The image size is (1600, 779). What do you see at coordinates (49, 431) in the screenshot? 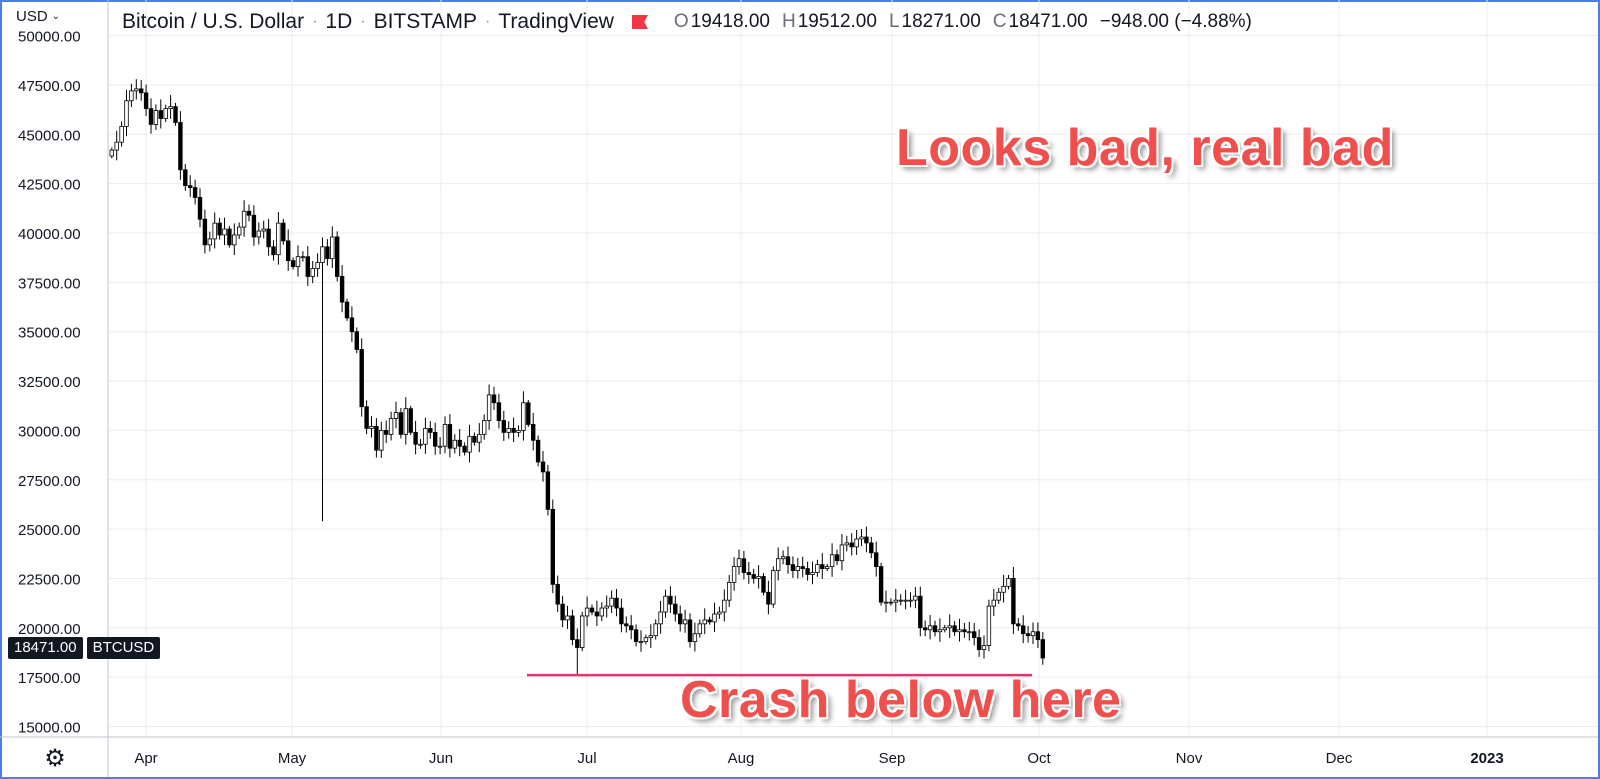
I see `y-tick-label: 30000.00` at bounding box center [49, 431].